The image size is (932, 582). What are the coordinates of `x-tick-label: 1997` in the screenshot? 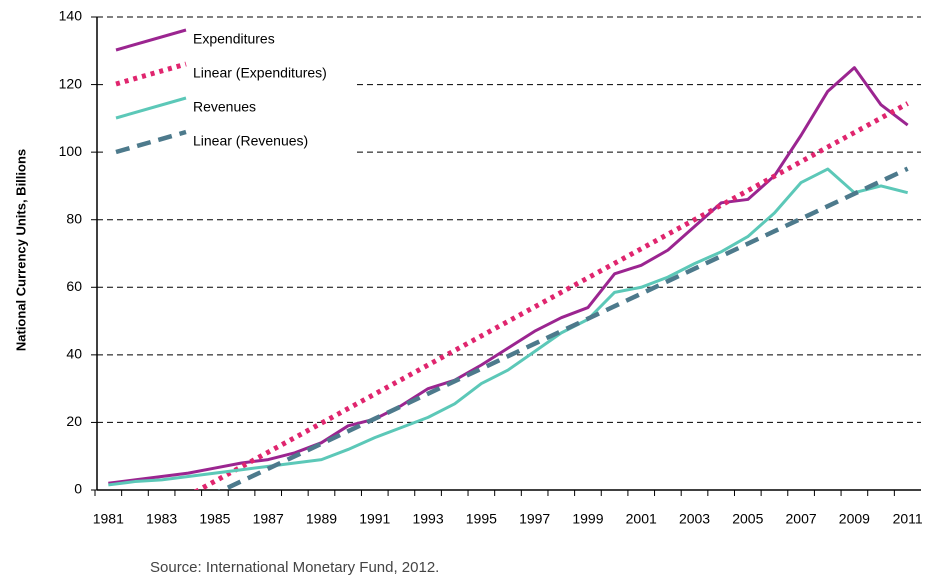 It's located at (534, 519).